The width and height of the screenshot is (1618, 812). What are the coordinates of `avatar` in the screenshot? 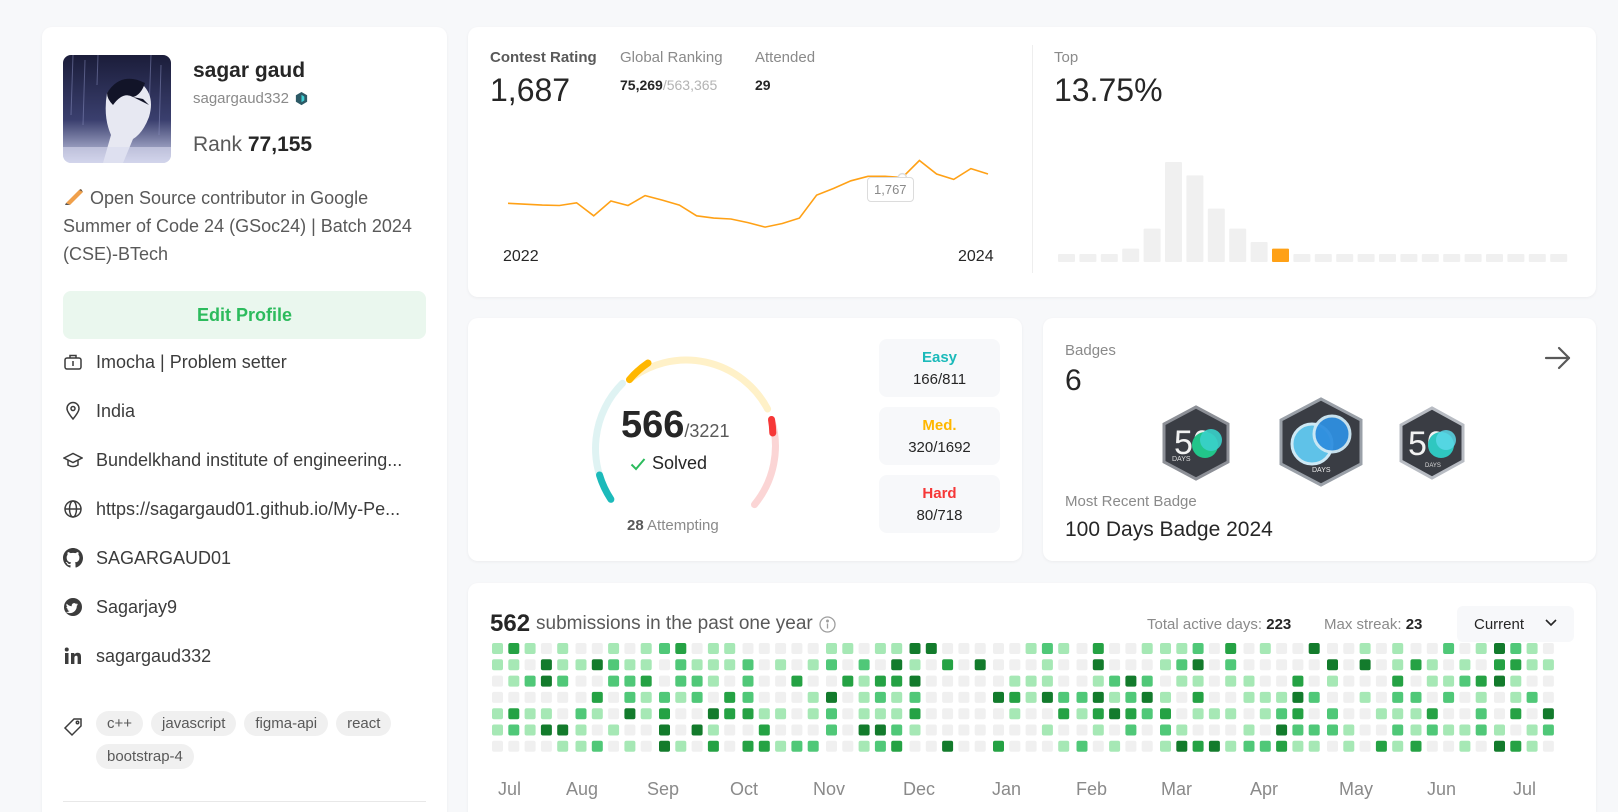 It's located at (117, 109).